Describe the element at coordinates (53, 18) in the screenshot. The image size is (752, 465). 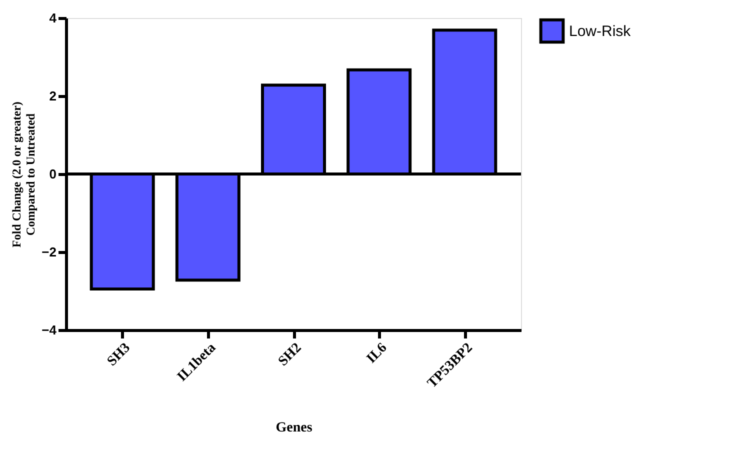
I see `y-tick-label: 4` at that location.